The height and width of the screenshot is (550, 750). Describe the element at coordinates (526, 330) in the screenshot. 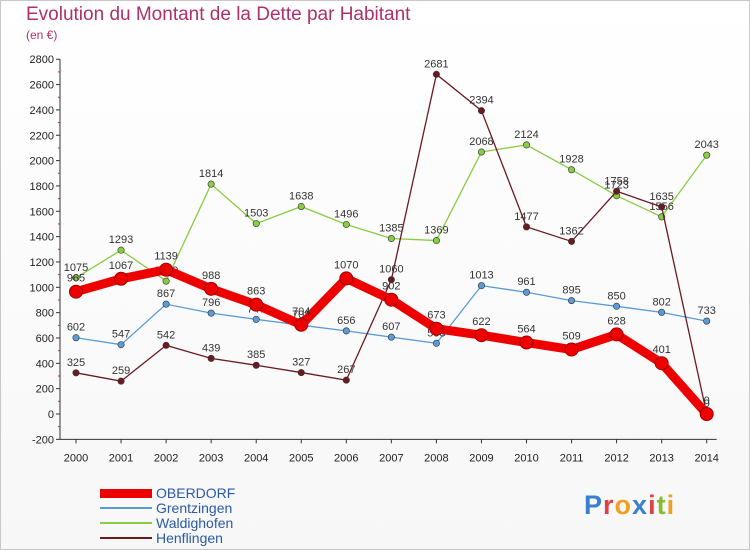

I see `data-label-oberdorf: 564` at that location.